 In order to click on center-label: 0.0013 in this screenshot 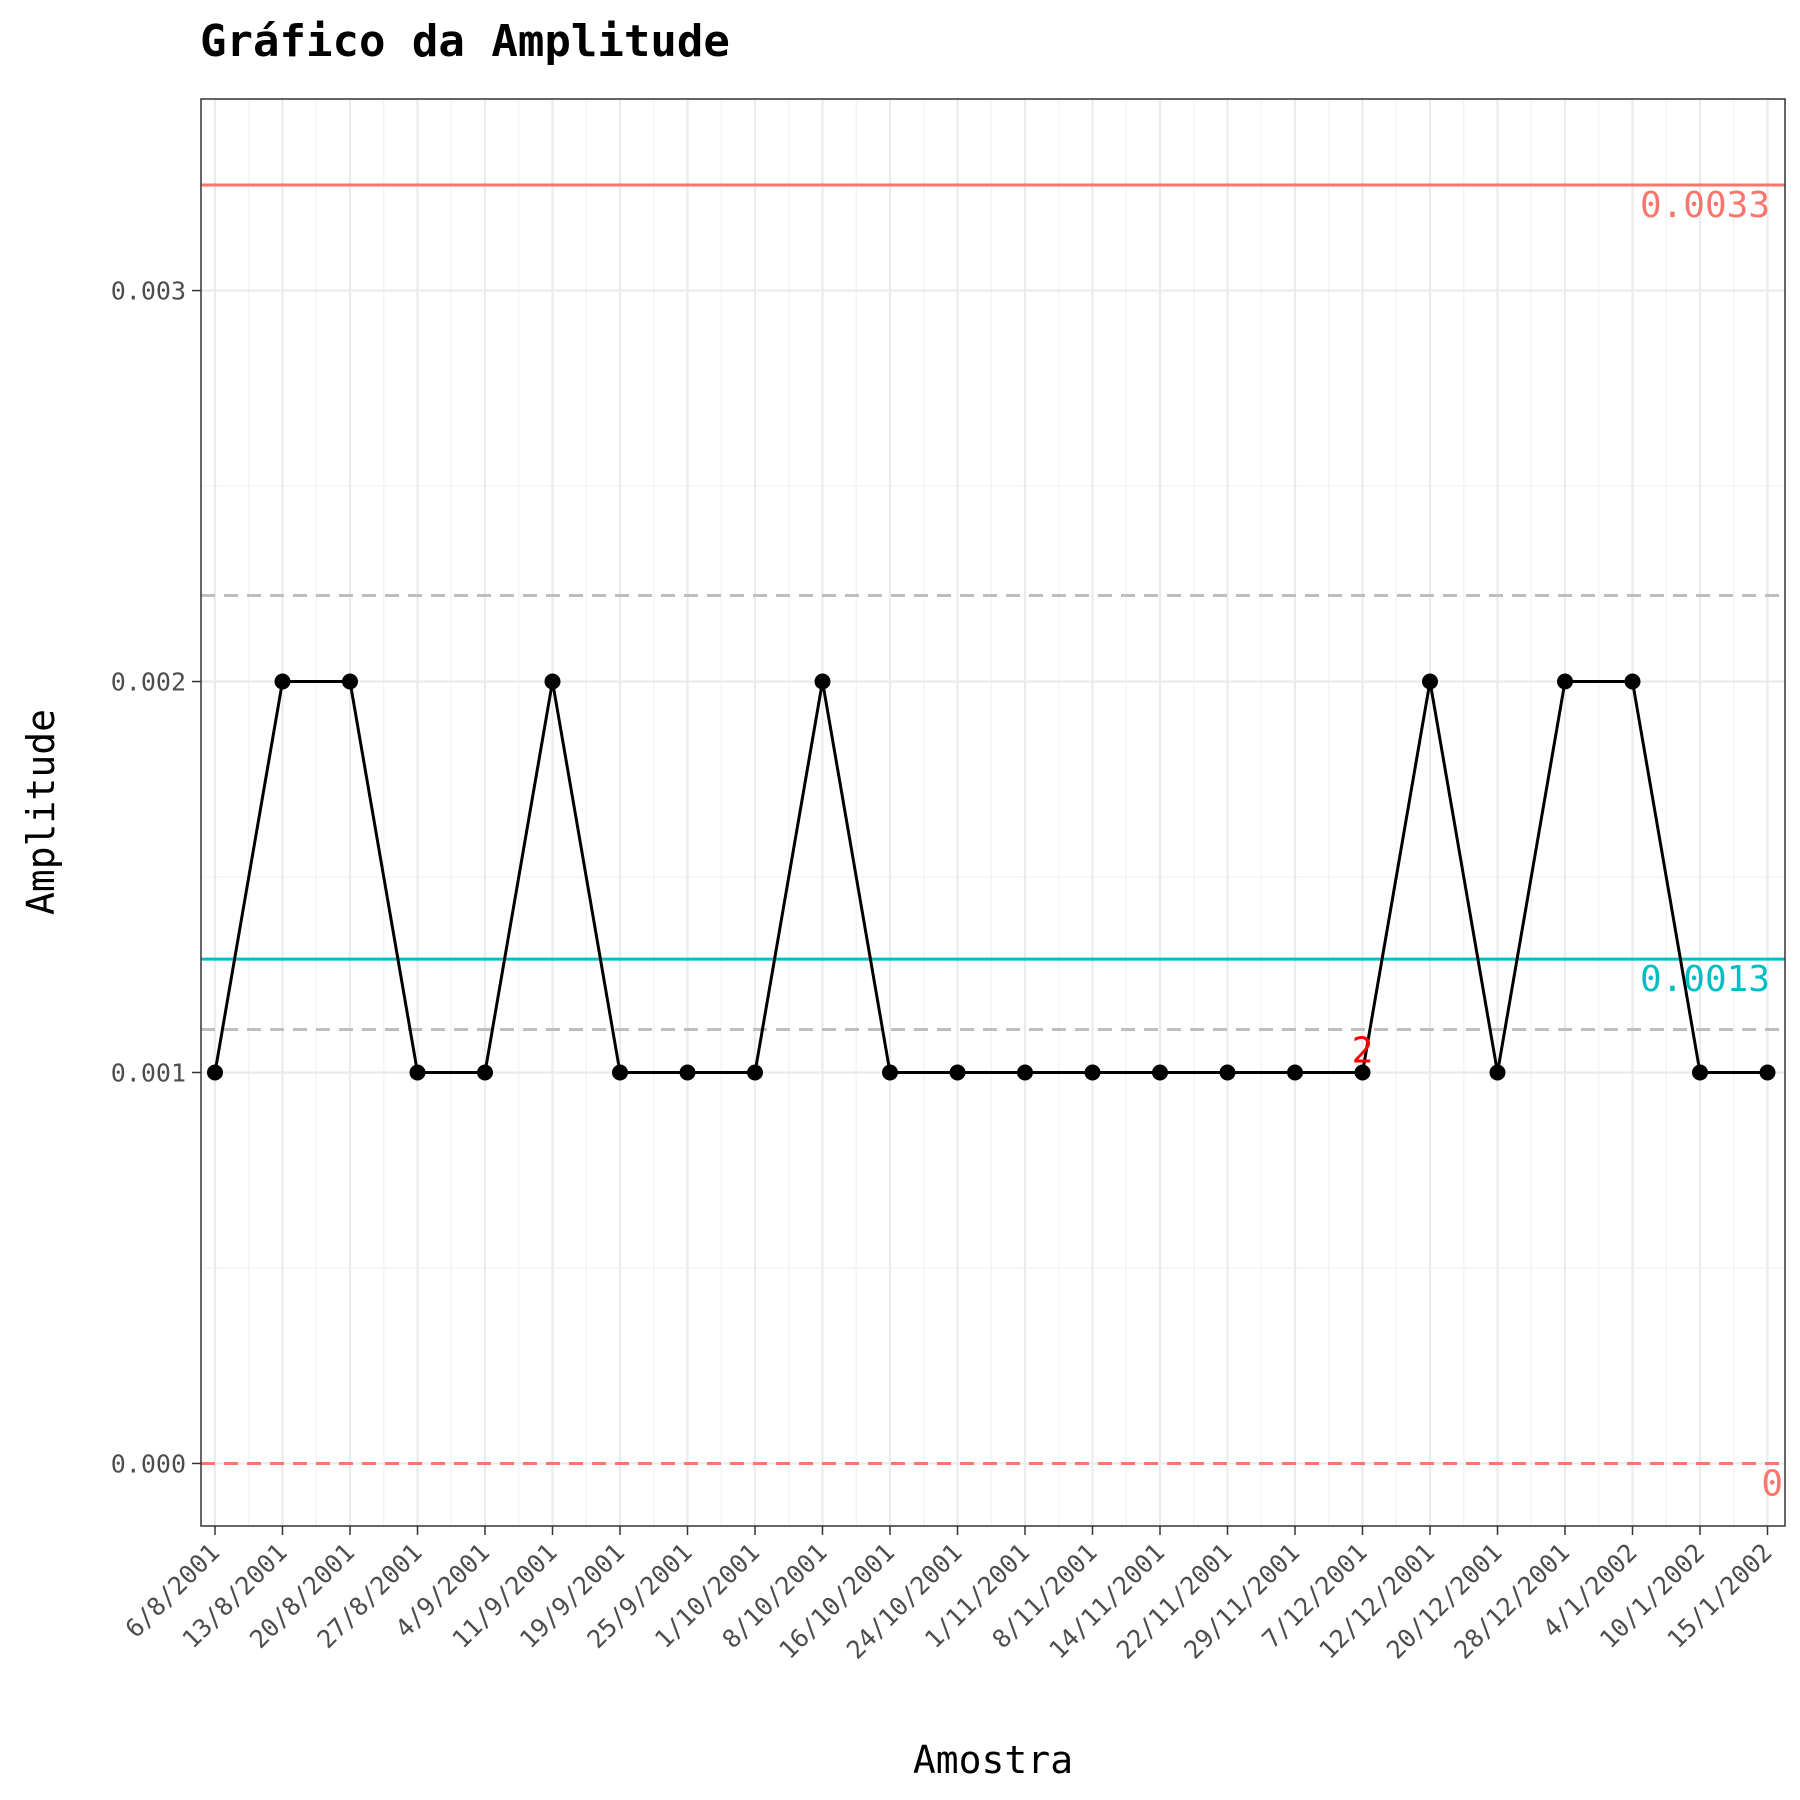, I will do `click(1705, 979)`.